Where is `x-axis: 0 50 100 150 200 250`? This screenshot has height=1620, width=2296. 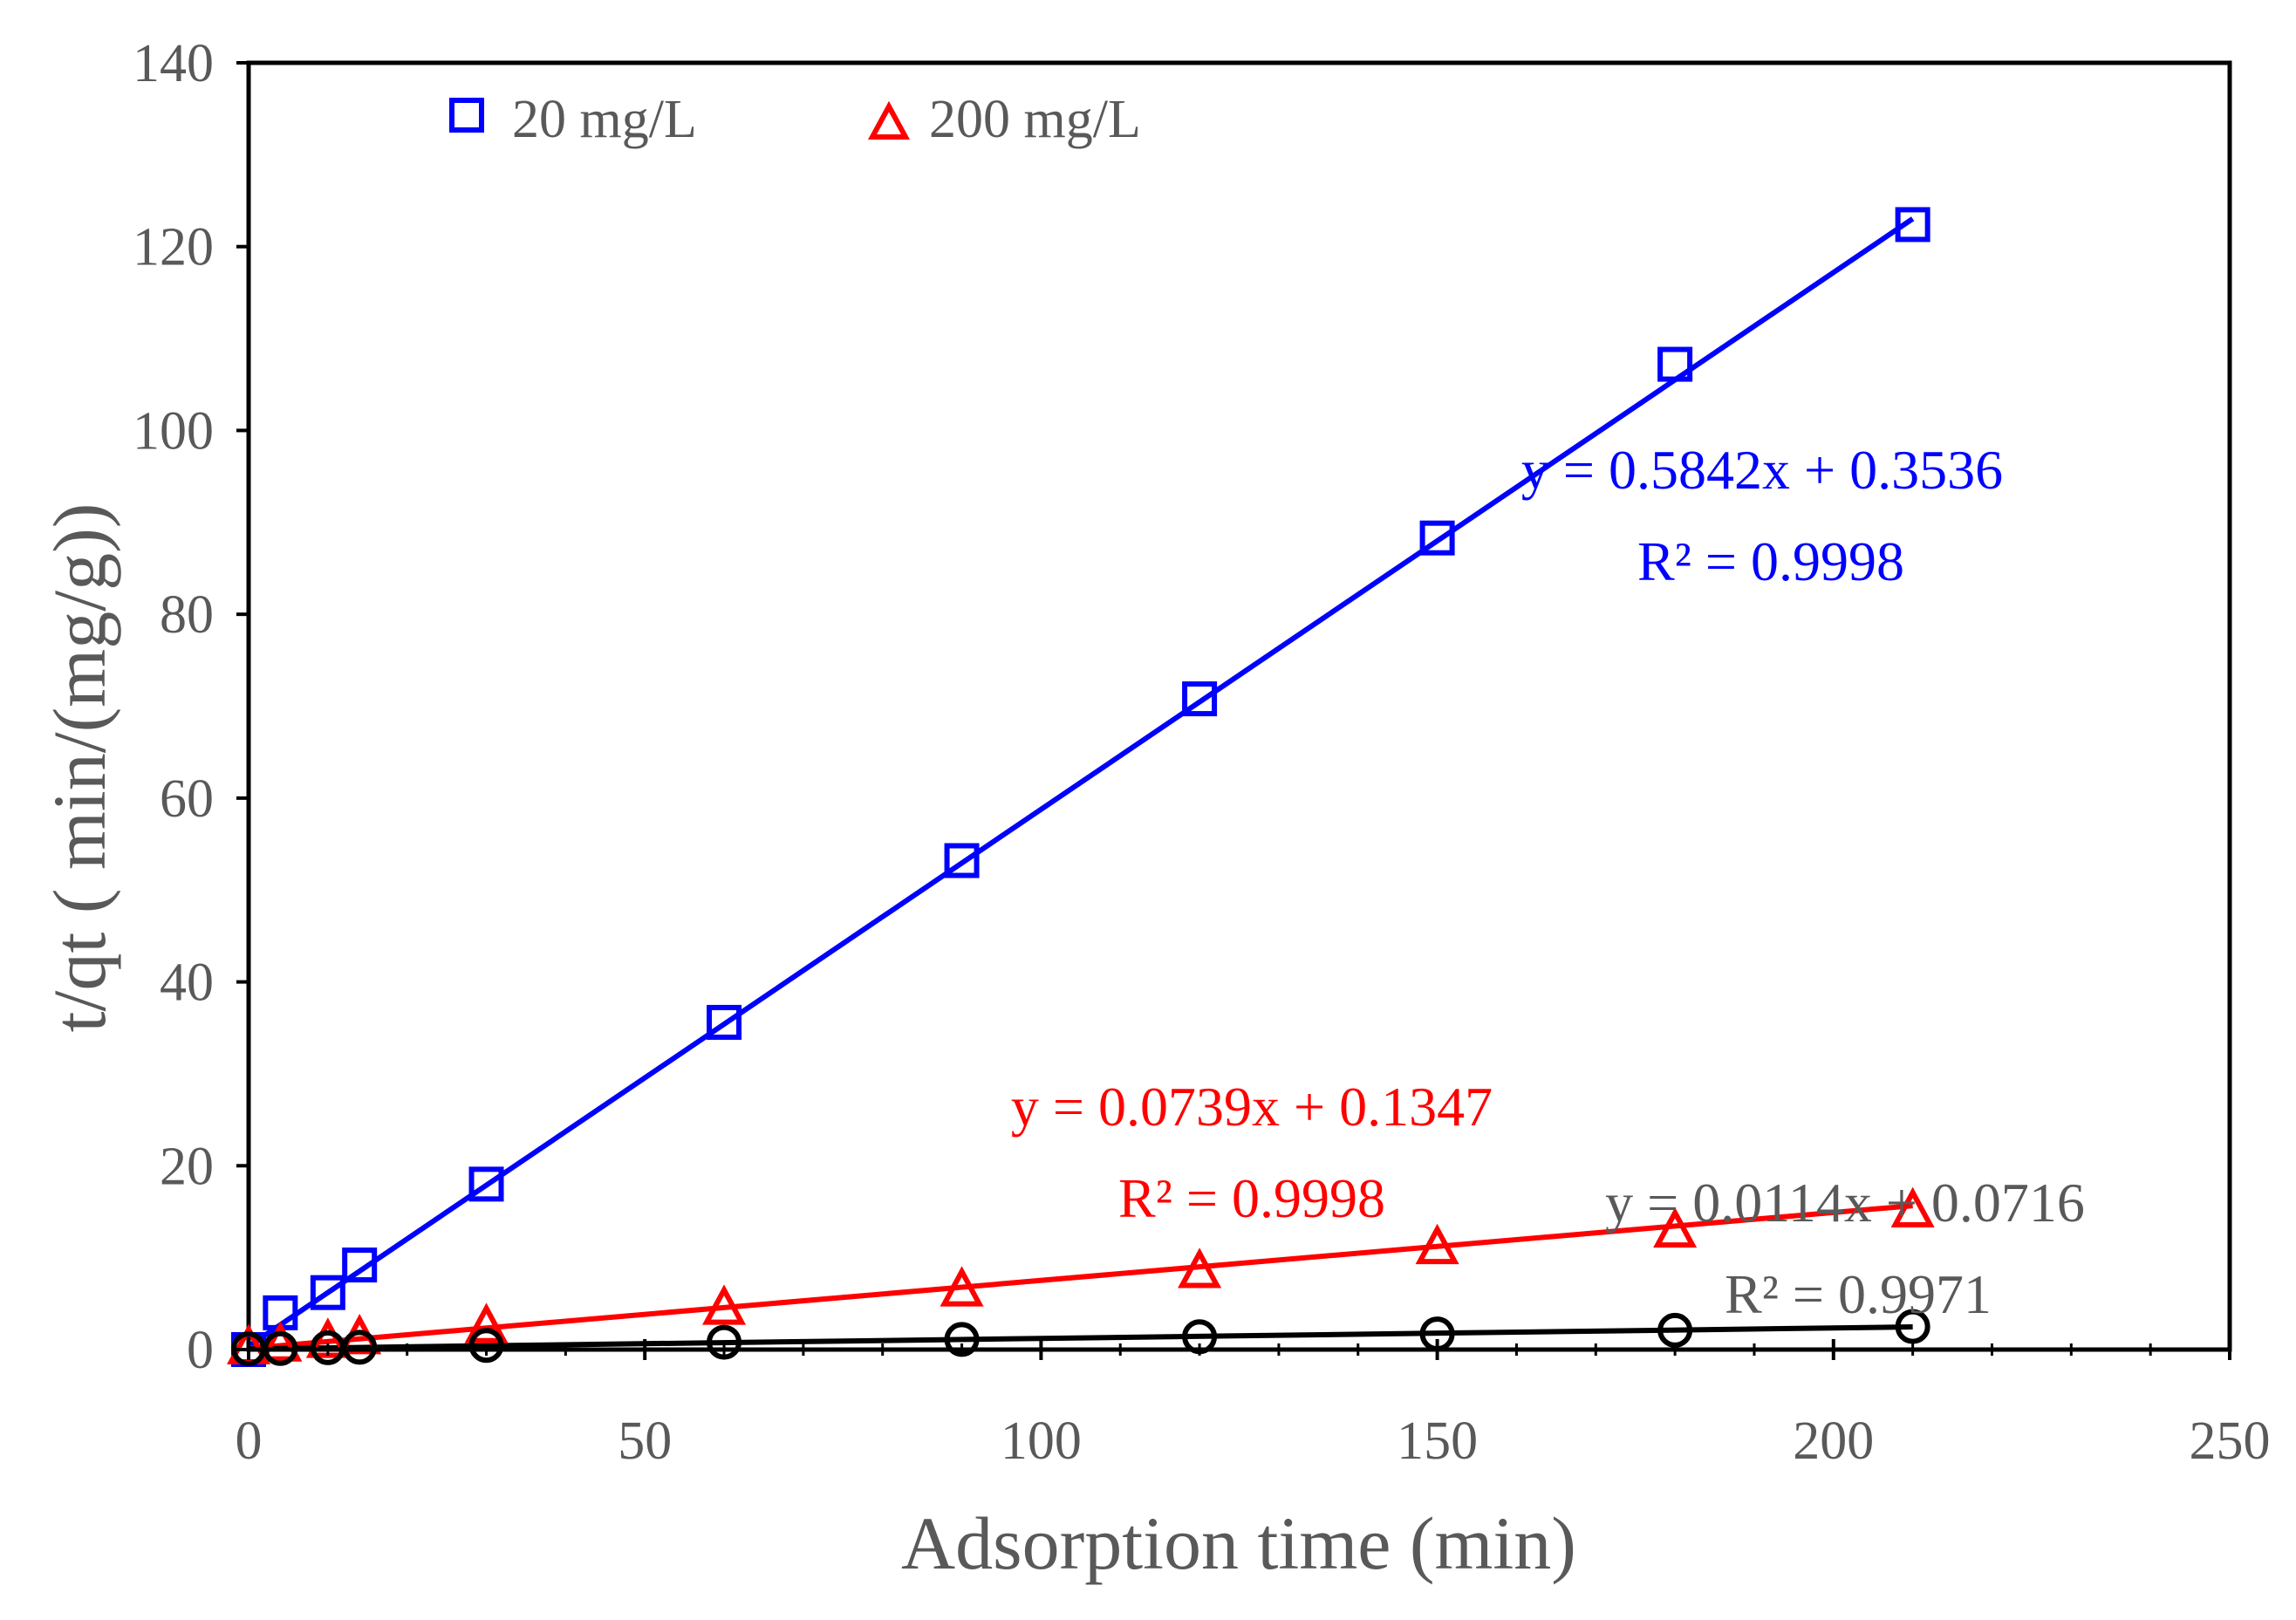 x-axis: 0 50 100 150 200 250 is located at coordinates (1253, 1405).